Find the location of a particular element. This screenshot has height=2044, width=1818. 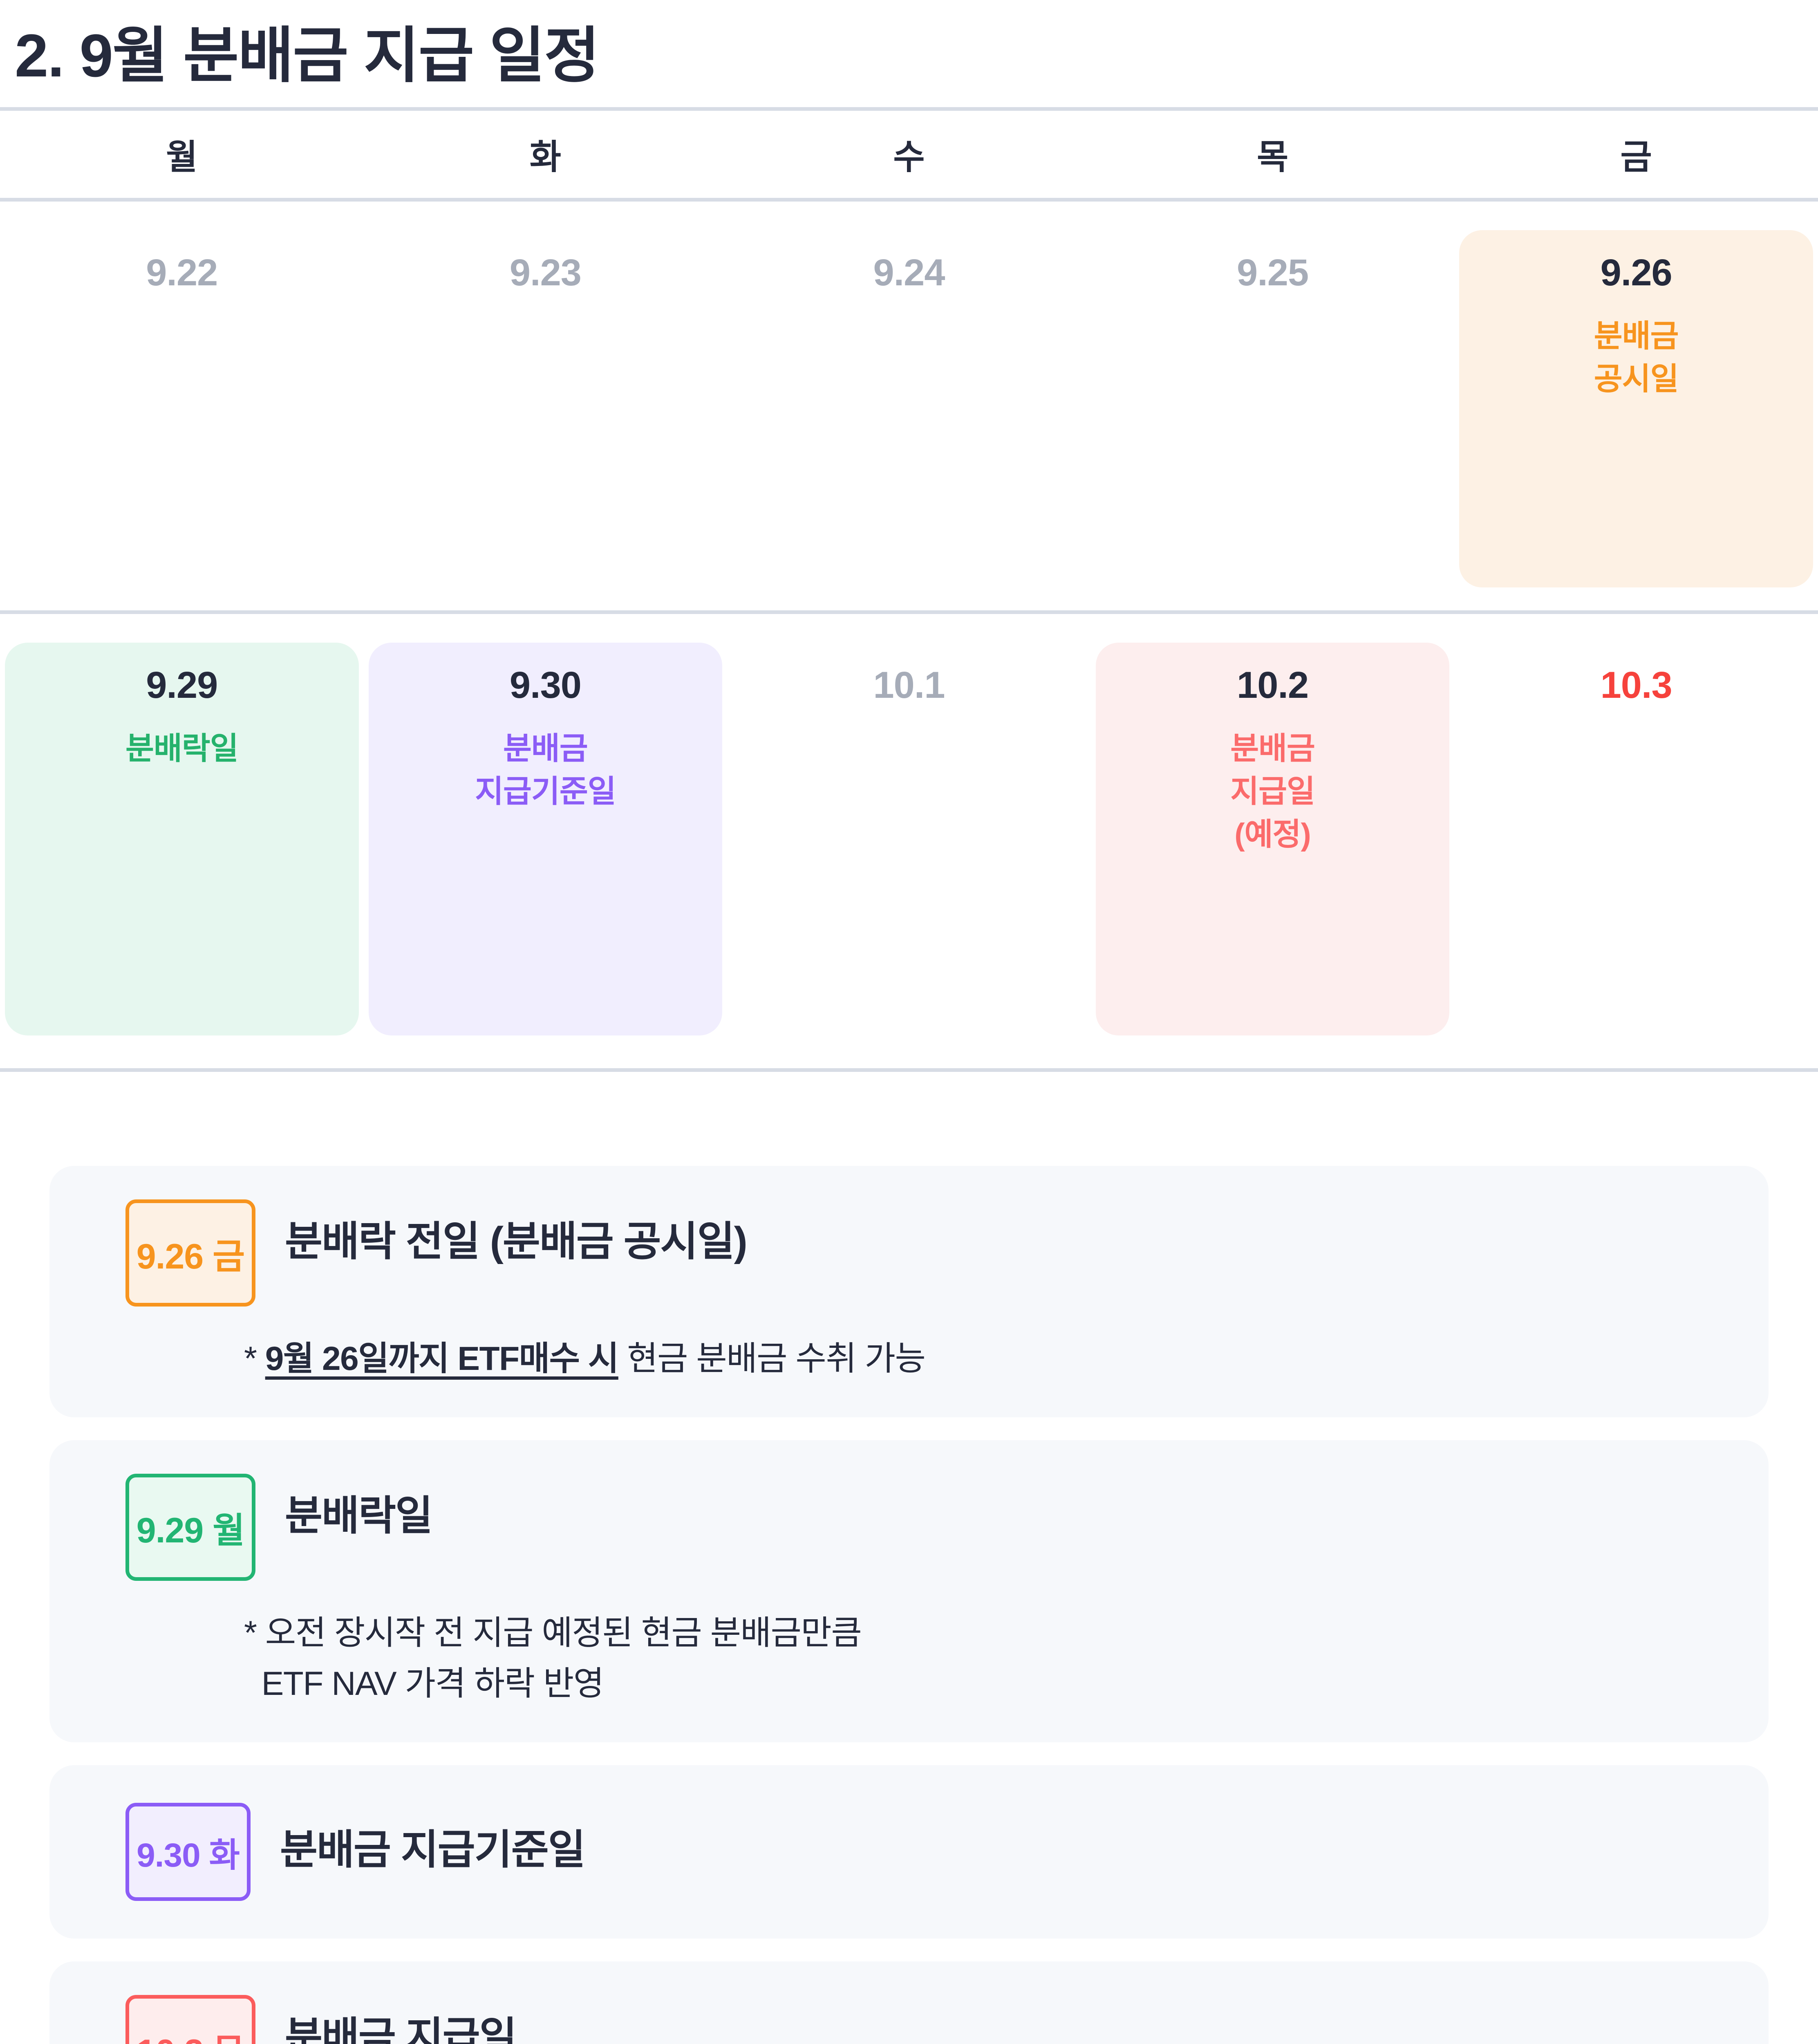

calendar-day-10-1: 10.1 is located at coordinates (909, 839).